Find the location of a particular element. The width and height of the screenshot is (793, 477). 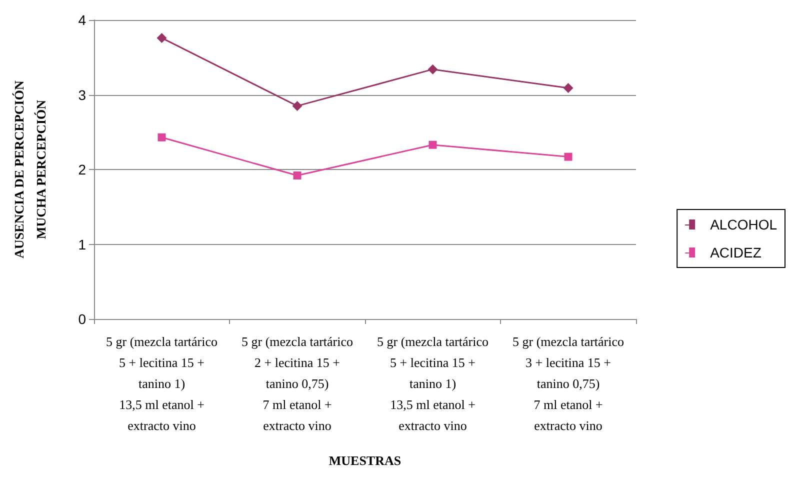

legend-label: ACIDEZ is located at coordinates (736, 252).